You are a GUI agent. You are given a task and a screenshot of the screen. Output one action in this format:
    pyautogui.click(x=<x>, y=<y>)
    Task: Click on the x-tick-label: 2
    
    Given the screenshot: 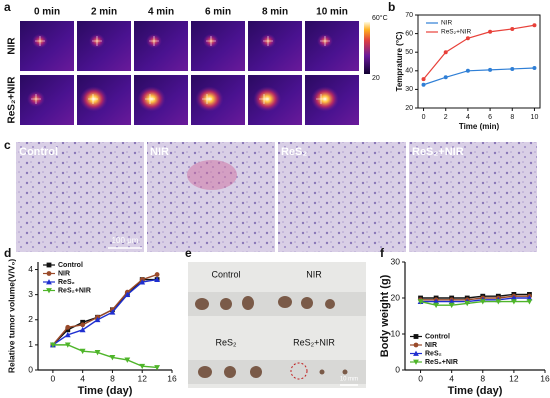 What is the action you would take?
    pyautogui.click(x=446, y=117)
    